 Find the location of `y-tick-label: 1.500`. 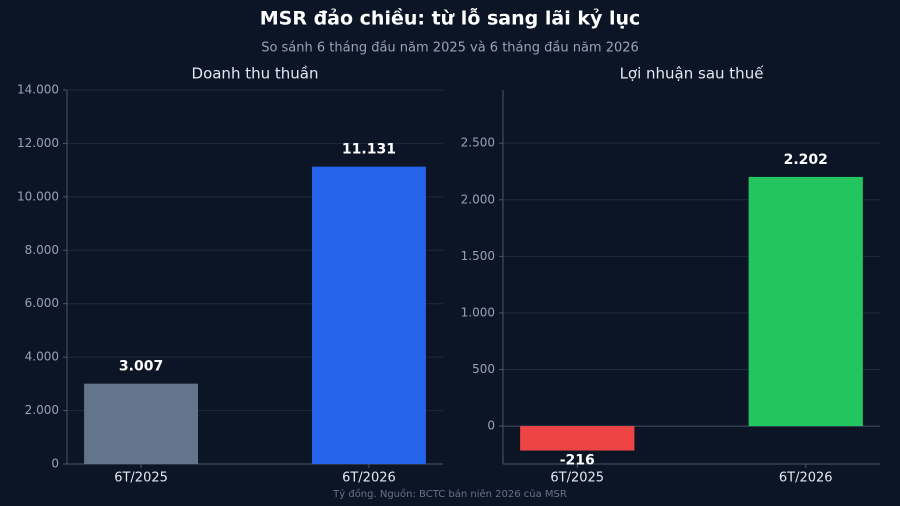

y-tick-label: 1.500 is located at coordinates (478, 256).